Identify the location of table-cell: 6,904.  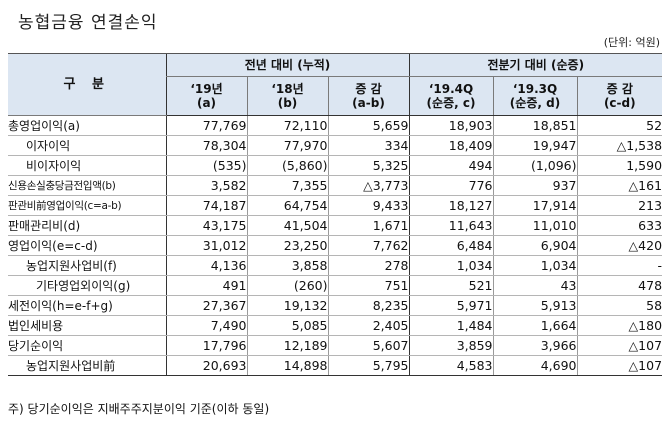
(534, 245).